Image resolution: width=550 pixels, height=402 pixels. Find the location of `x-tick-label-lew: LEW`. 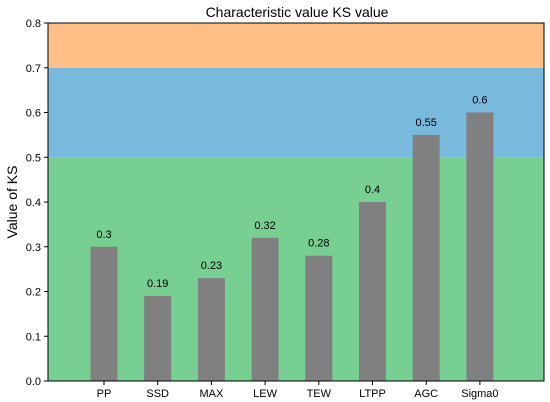

x-tick-label-lew: LEW is located at coordinates (265, 394).